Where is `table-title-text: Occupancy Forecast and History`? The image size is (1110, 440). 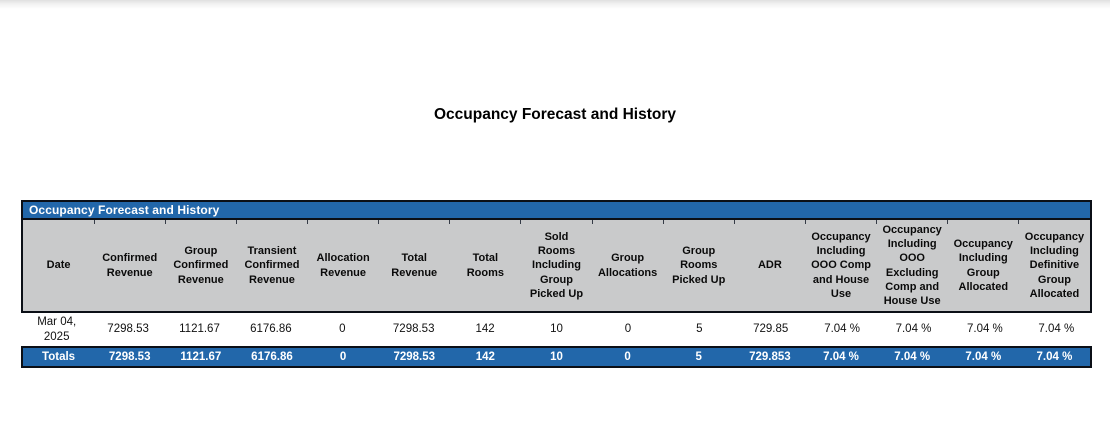 table-title-text: Occupancy Forecast and History is located at coordinates (124, 210).